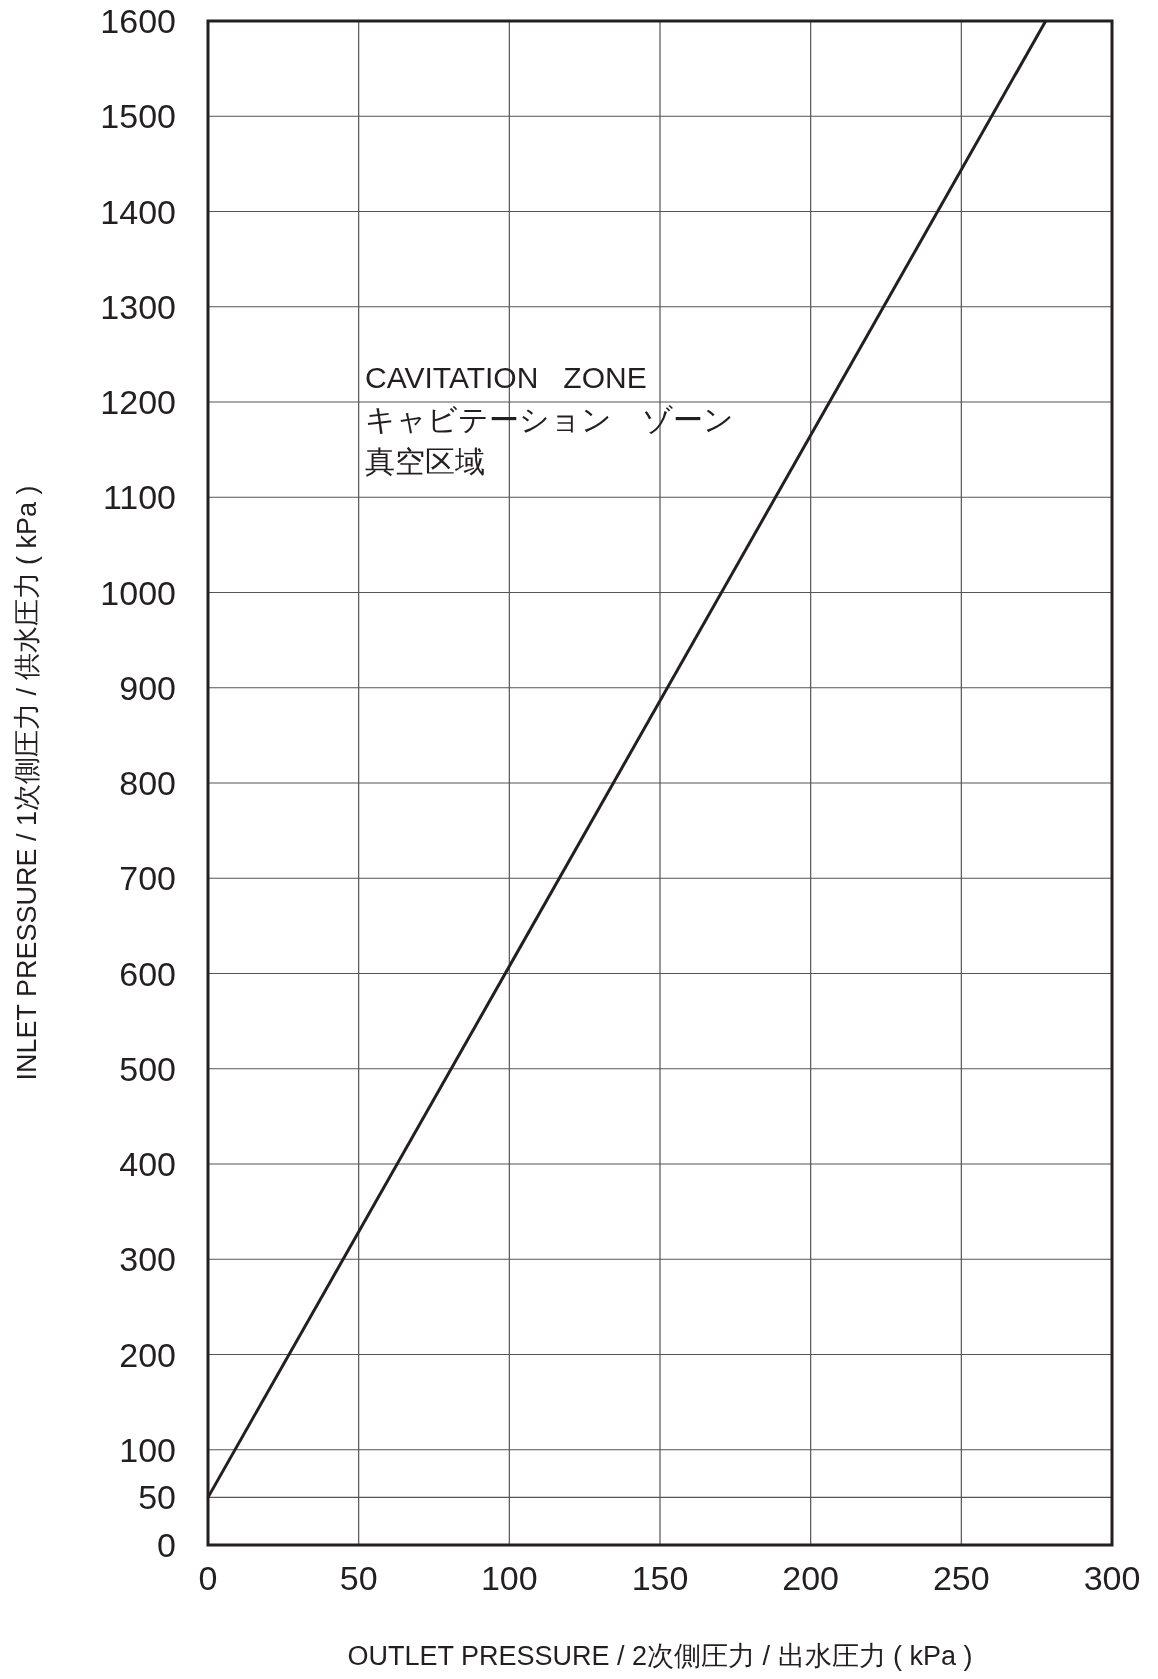 This screenshot has width=1158, height=1679. Describe the element at coordinates (147, 1259) in the screenshot. I see `y-tick-label: 300` at that location.